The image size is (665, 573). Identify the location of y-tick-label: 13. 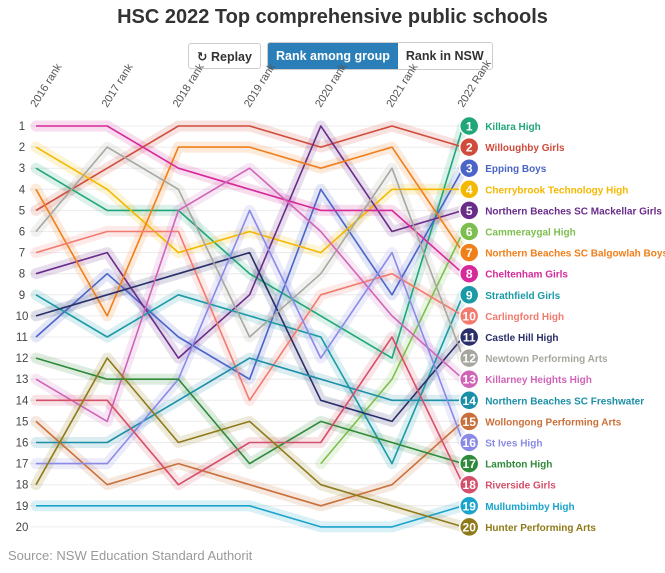
(22, 380).